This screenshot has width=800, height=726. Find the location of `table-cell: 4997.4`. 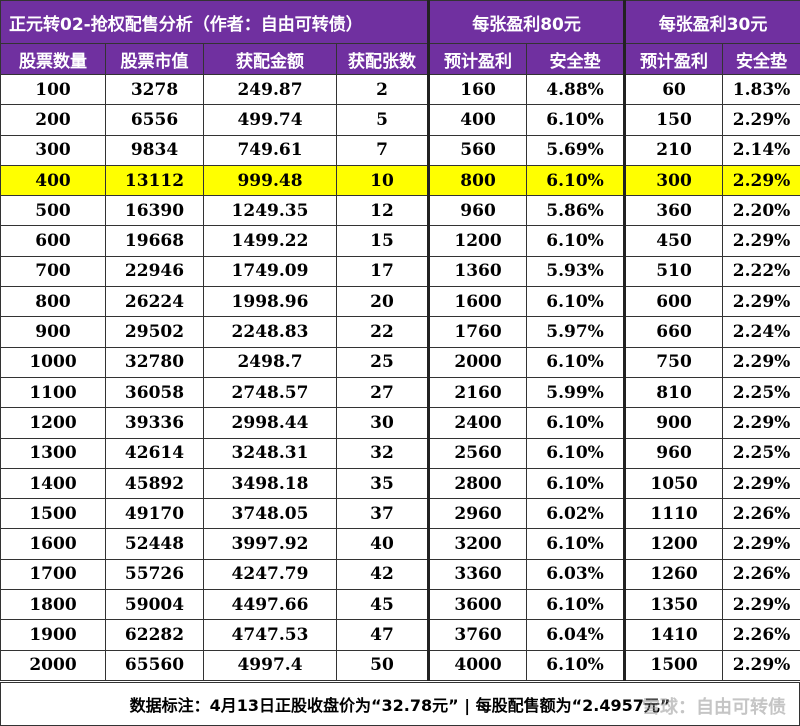

table-cell: 4997.4 is located at coordinates (270, 665).